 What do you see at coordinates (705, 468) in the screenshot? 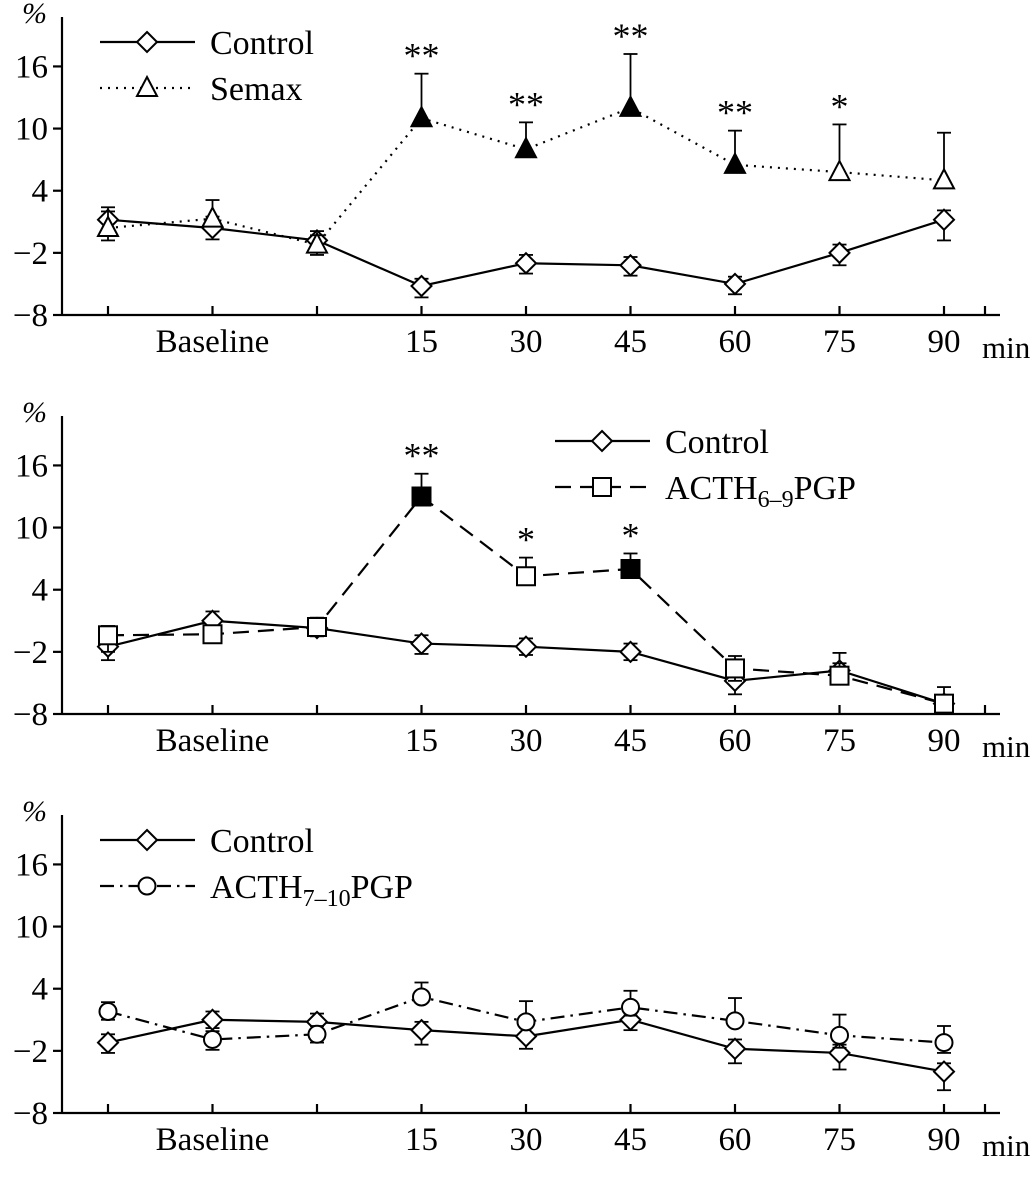
I see `legend: Control ACTH6–9PGP` at bounding box center [705, 468].